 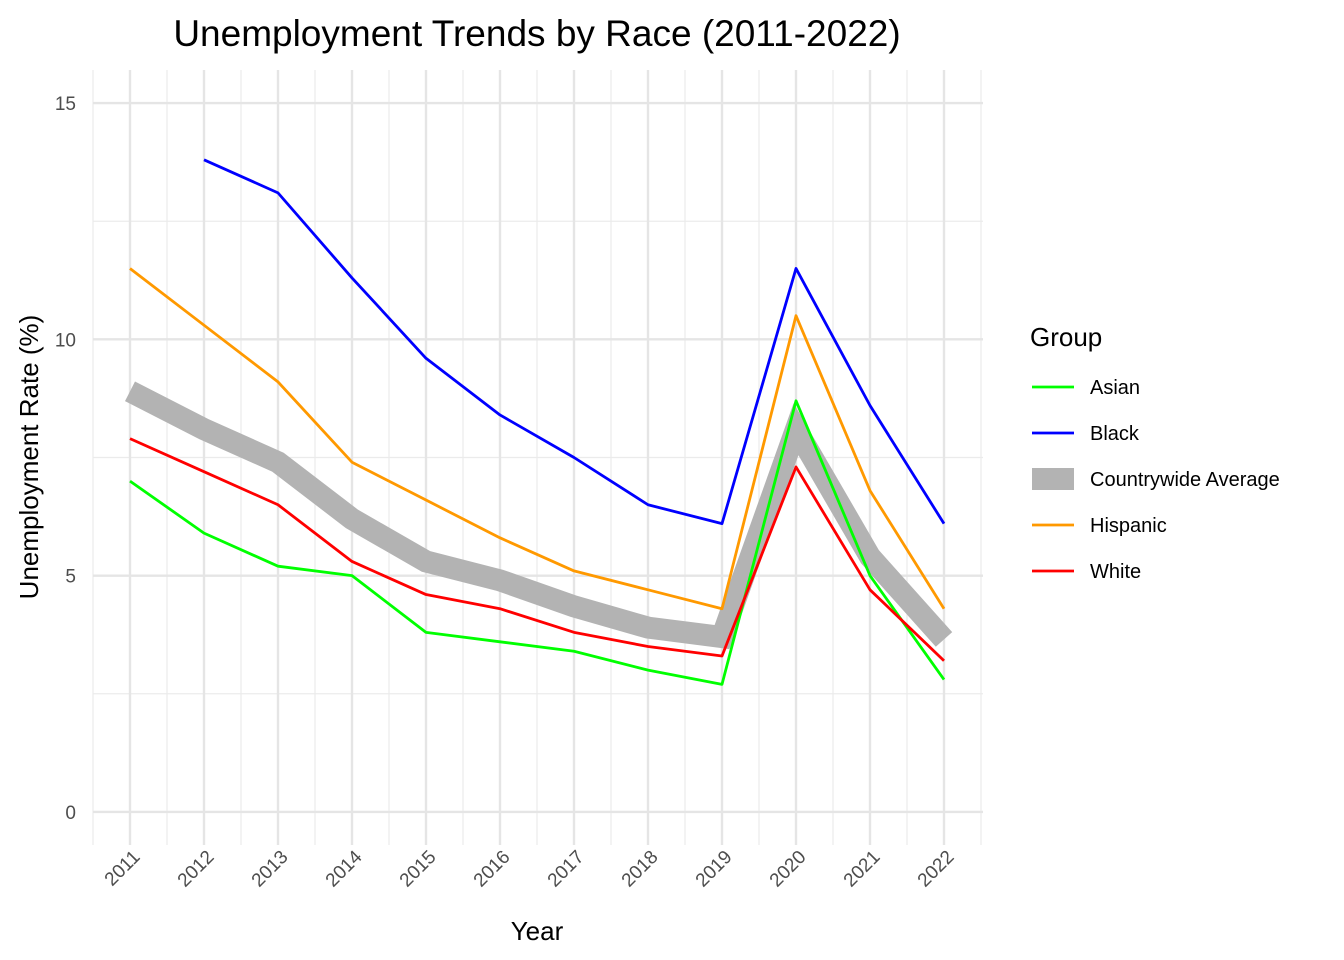 What do you see at coordinates (1185, 480) in the screenshot?
I see `legend-label-countrywide-average: Countrywide Average` at bounding box center [1185, 480].